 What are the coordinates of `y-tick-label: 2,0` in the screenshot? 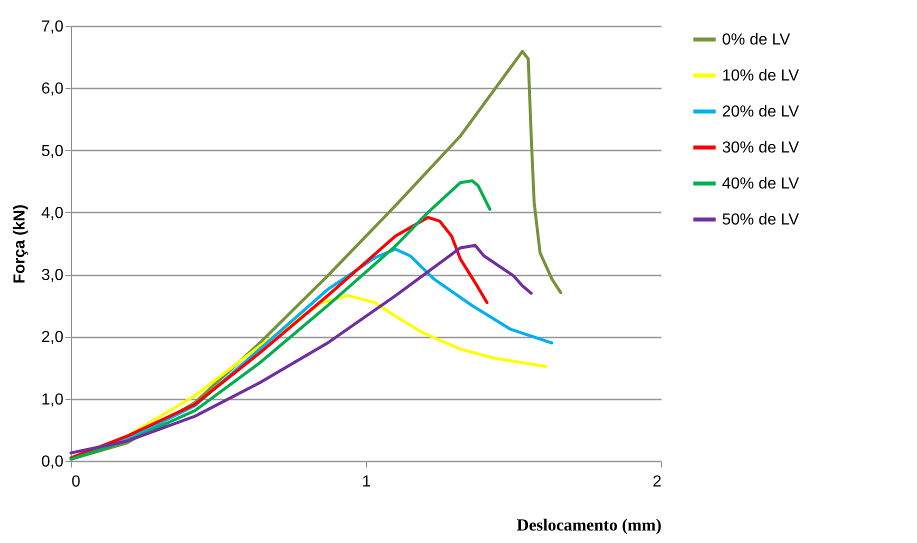 It's located at (52, 337).